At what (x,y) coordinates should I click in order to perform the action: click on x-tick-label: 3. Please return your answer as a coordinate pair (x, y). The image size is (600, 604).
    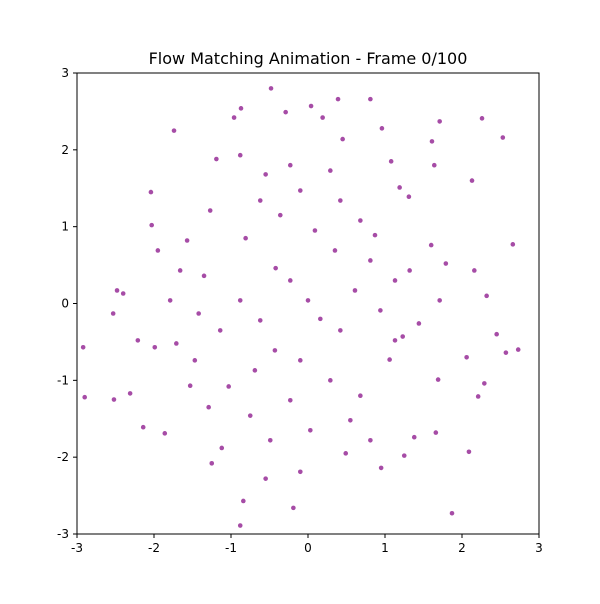
    Looking at the image, I should click on (539, 548).